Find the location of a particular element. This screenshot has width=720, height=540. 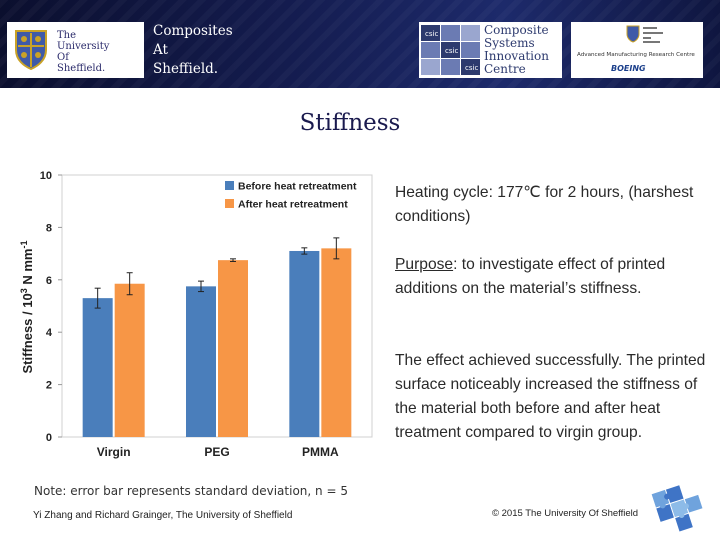

university-logo-line: The is located at coordinates (67, 35).